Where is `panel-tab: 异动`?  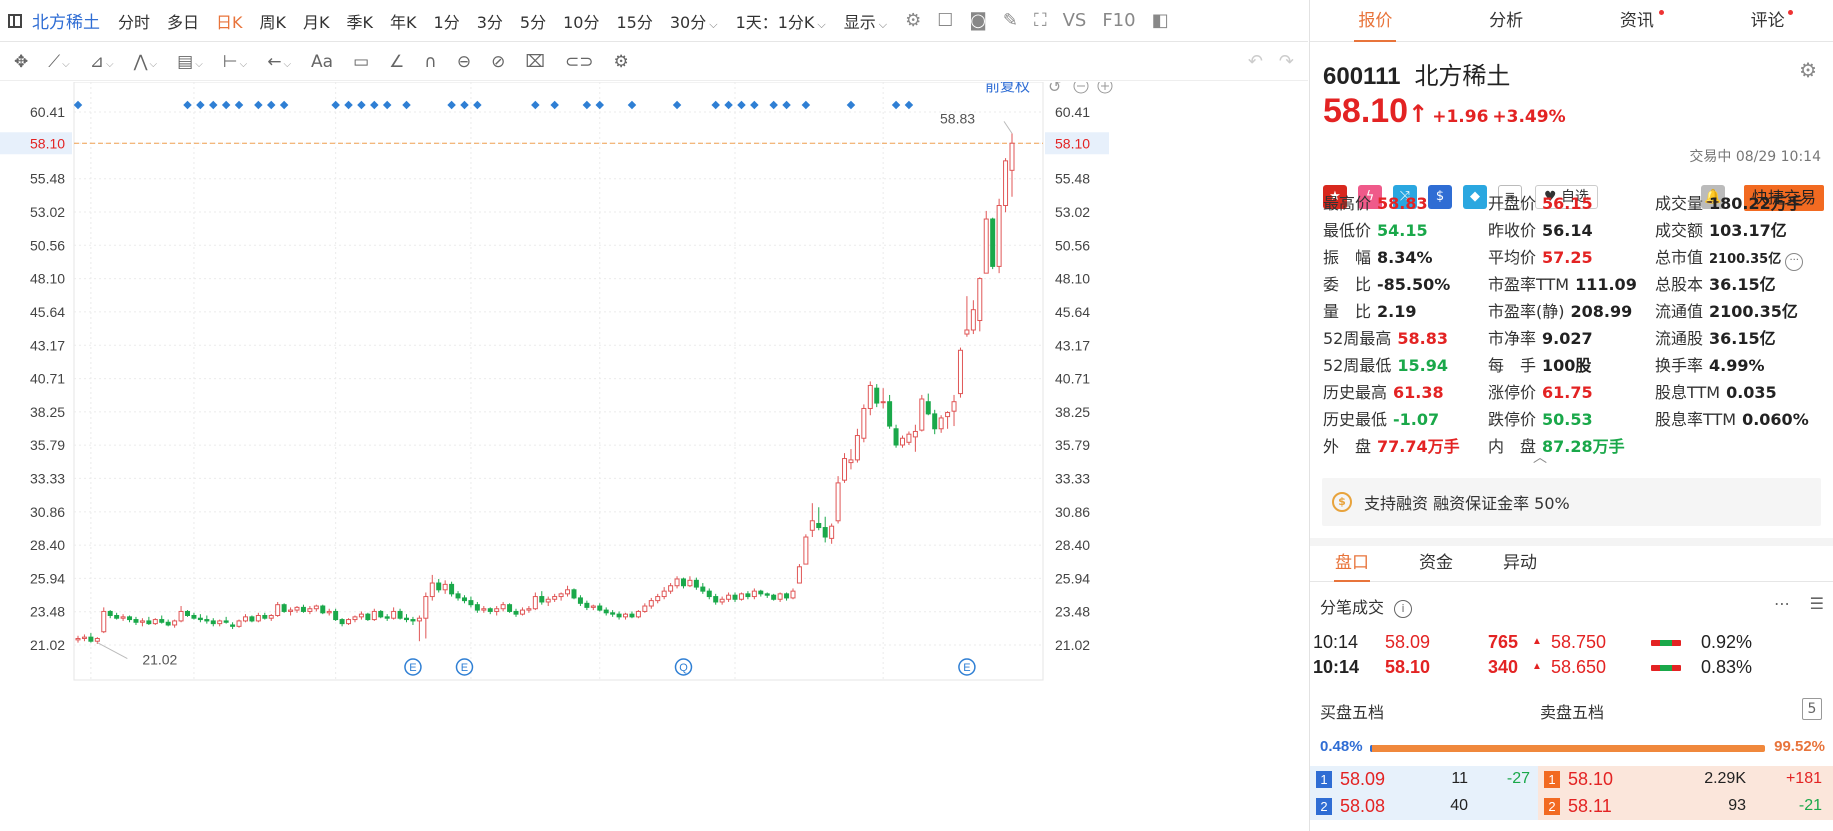
panel-tab: 异动 is located at coordinates (1520, 563).